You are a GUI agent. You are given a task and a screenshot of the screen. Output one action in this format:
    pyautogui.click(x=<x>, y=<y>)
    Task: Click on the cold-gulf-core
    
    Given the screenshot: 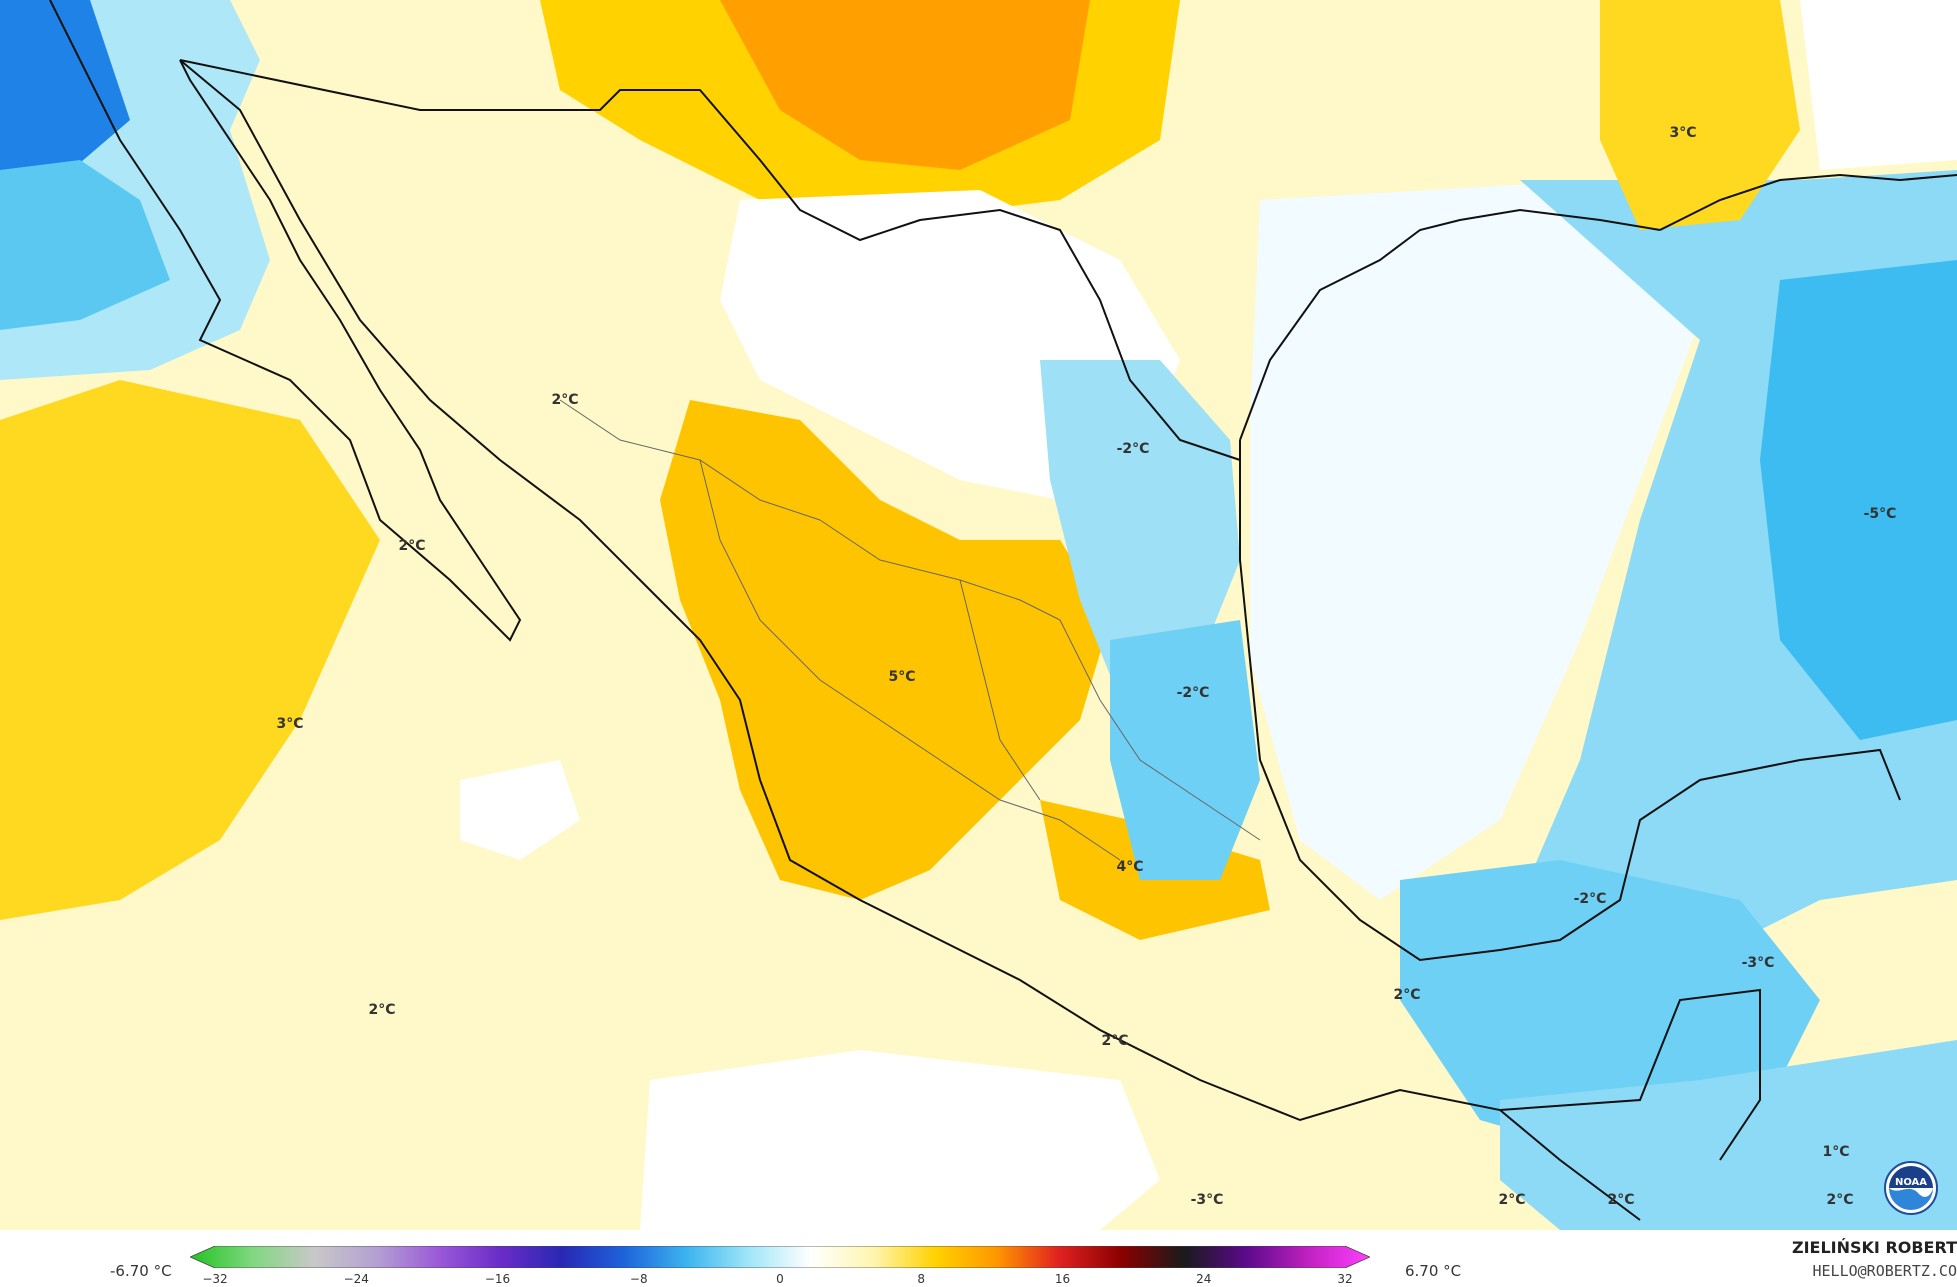 What is the action you would take?
    pyautogui.click(x=1858, y=500)
    